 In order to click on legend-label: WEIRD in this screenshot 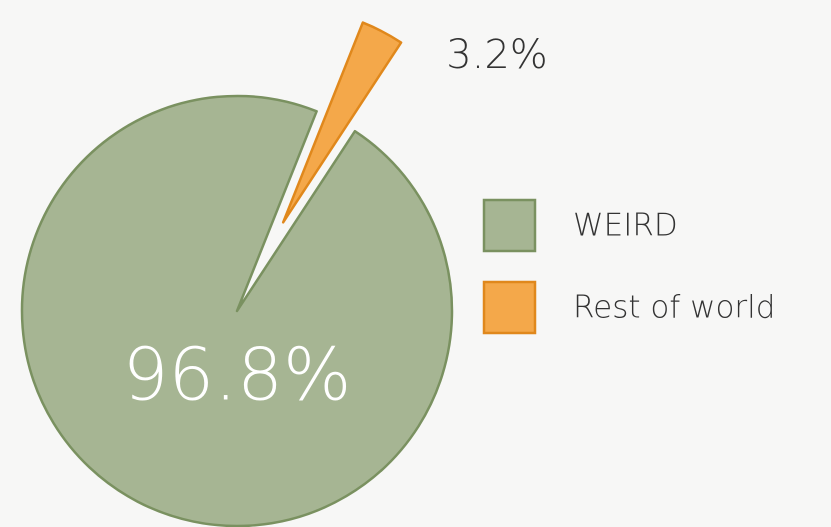, I will do `click(625, 226)`.